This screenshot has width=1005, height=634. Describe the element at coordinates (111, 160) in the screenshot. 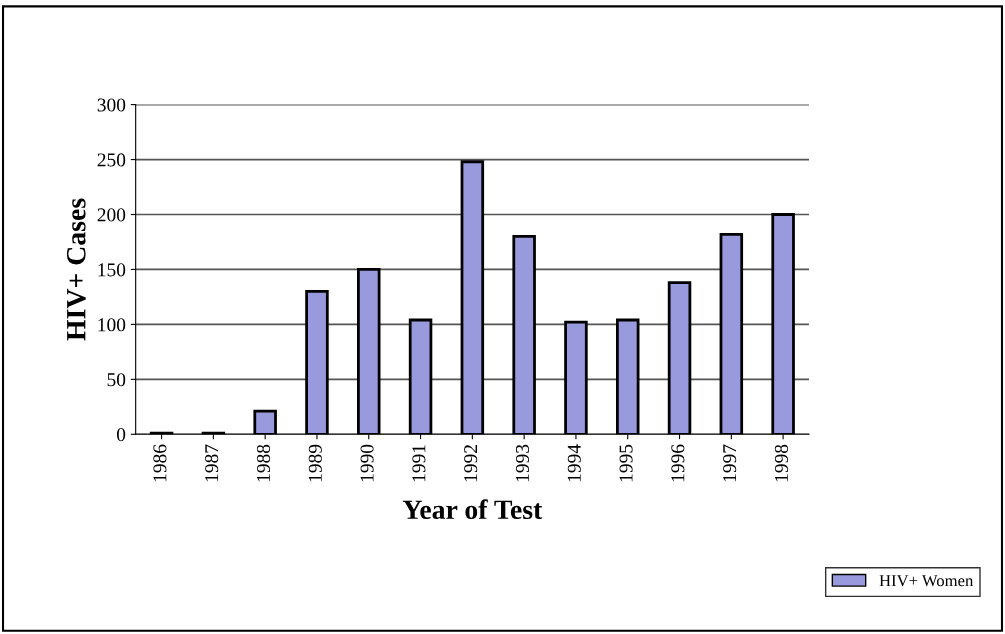

I see `y-tick-label: 250` at that location.